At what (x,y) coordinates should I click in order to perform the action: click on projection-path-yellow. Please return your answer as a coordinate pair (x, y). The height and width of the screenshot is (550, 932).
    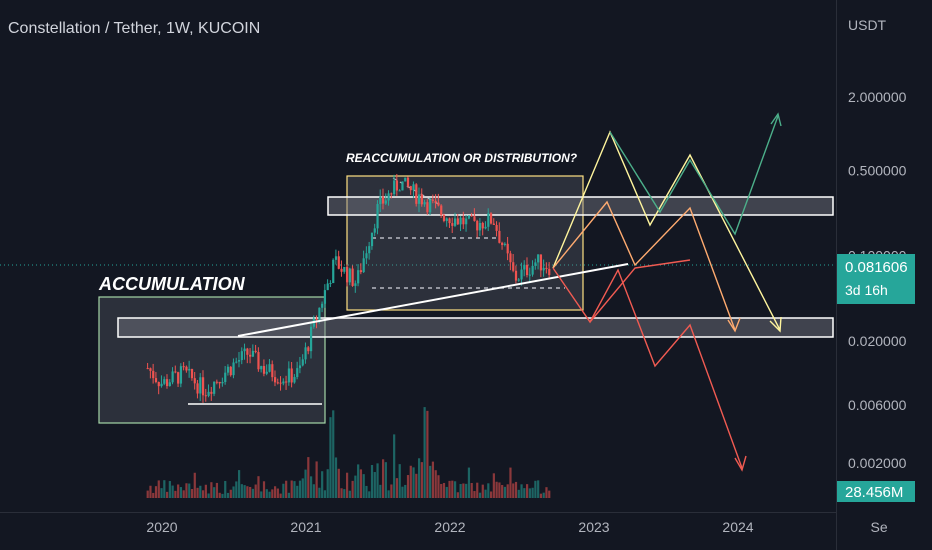
    Looking at the image, I should click on (666, 230).